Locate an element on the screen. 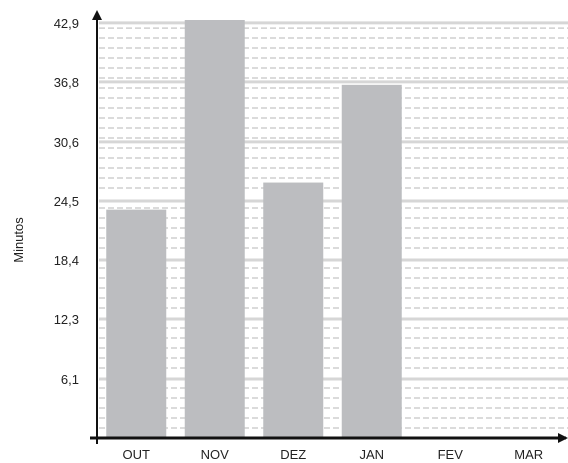 The height and width of the screenshot is (463, 568). x-tick-label: OUT is located at coordinates (137, 454).